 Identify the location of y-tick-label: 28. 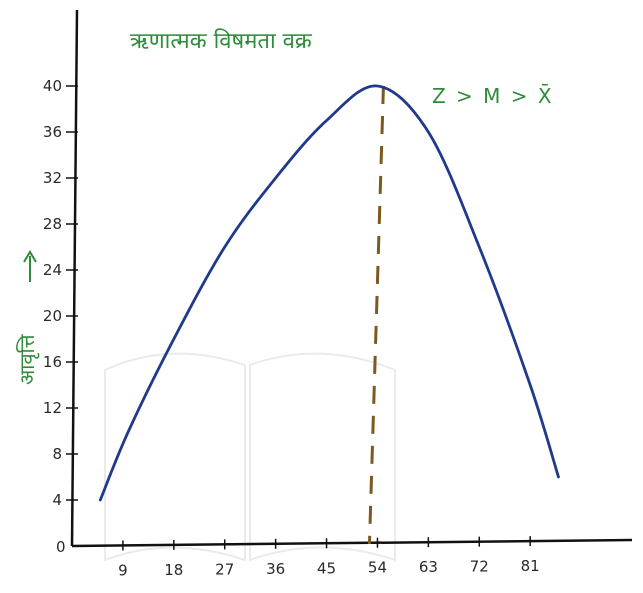
(52, 224).